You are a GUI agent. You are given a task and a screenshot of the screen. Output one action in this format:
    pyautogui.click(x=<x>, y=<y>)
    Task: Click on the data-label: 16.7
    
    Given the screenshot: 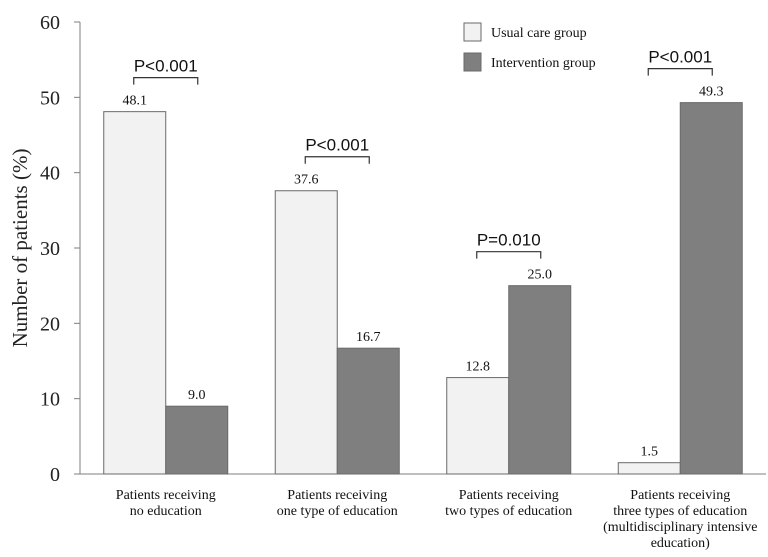 What is the action you would take?
    pyautogui.click(x=368, y=337)
    